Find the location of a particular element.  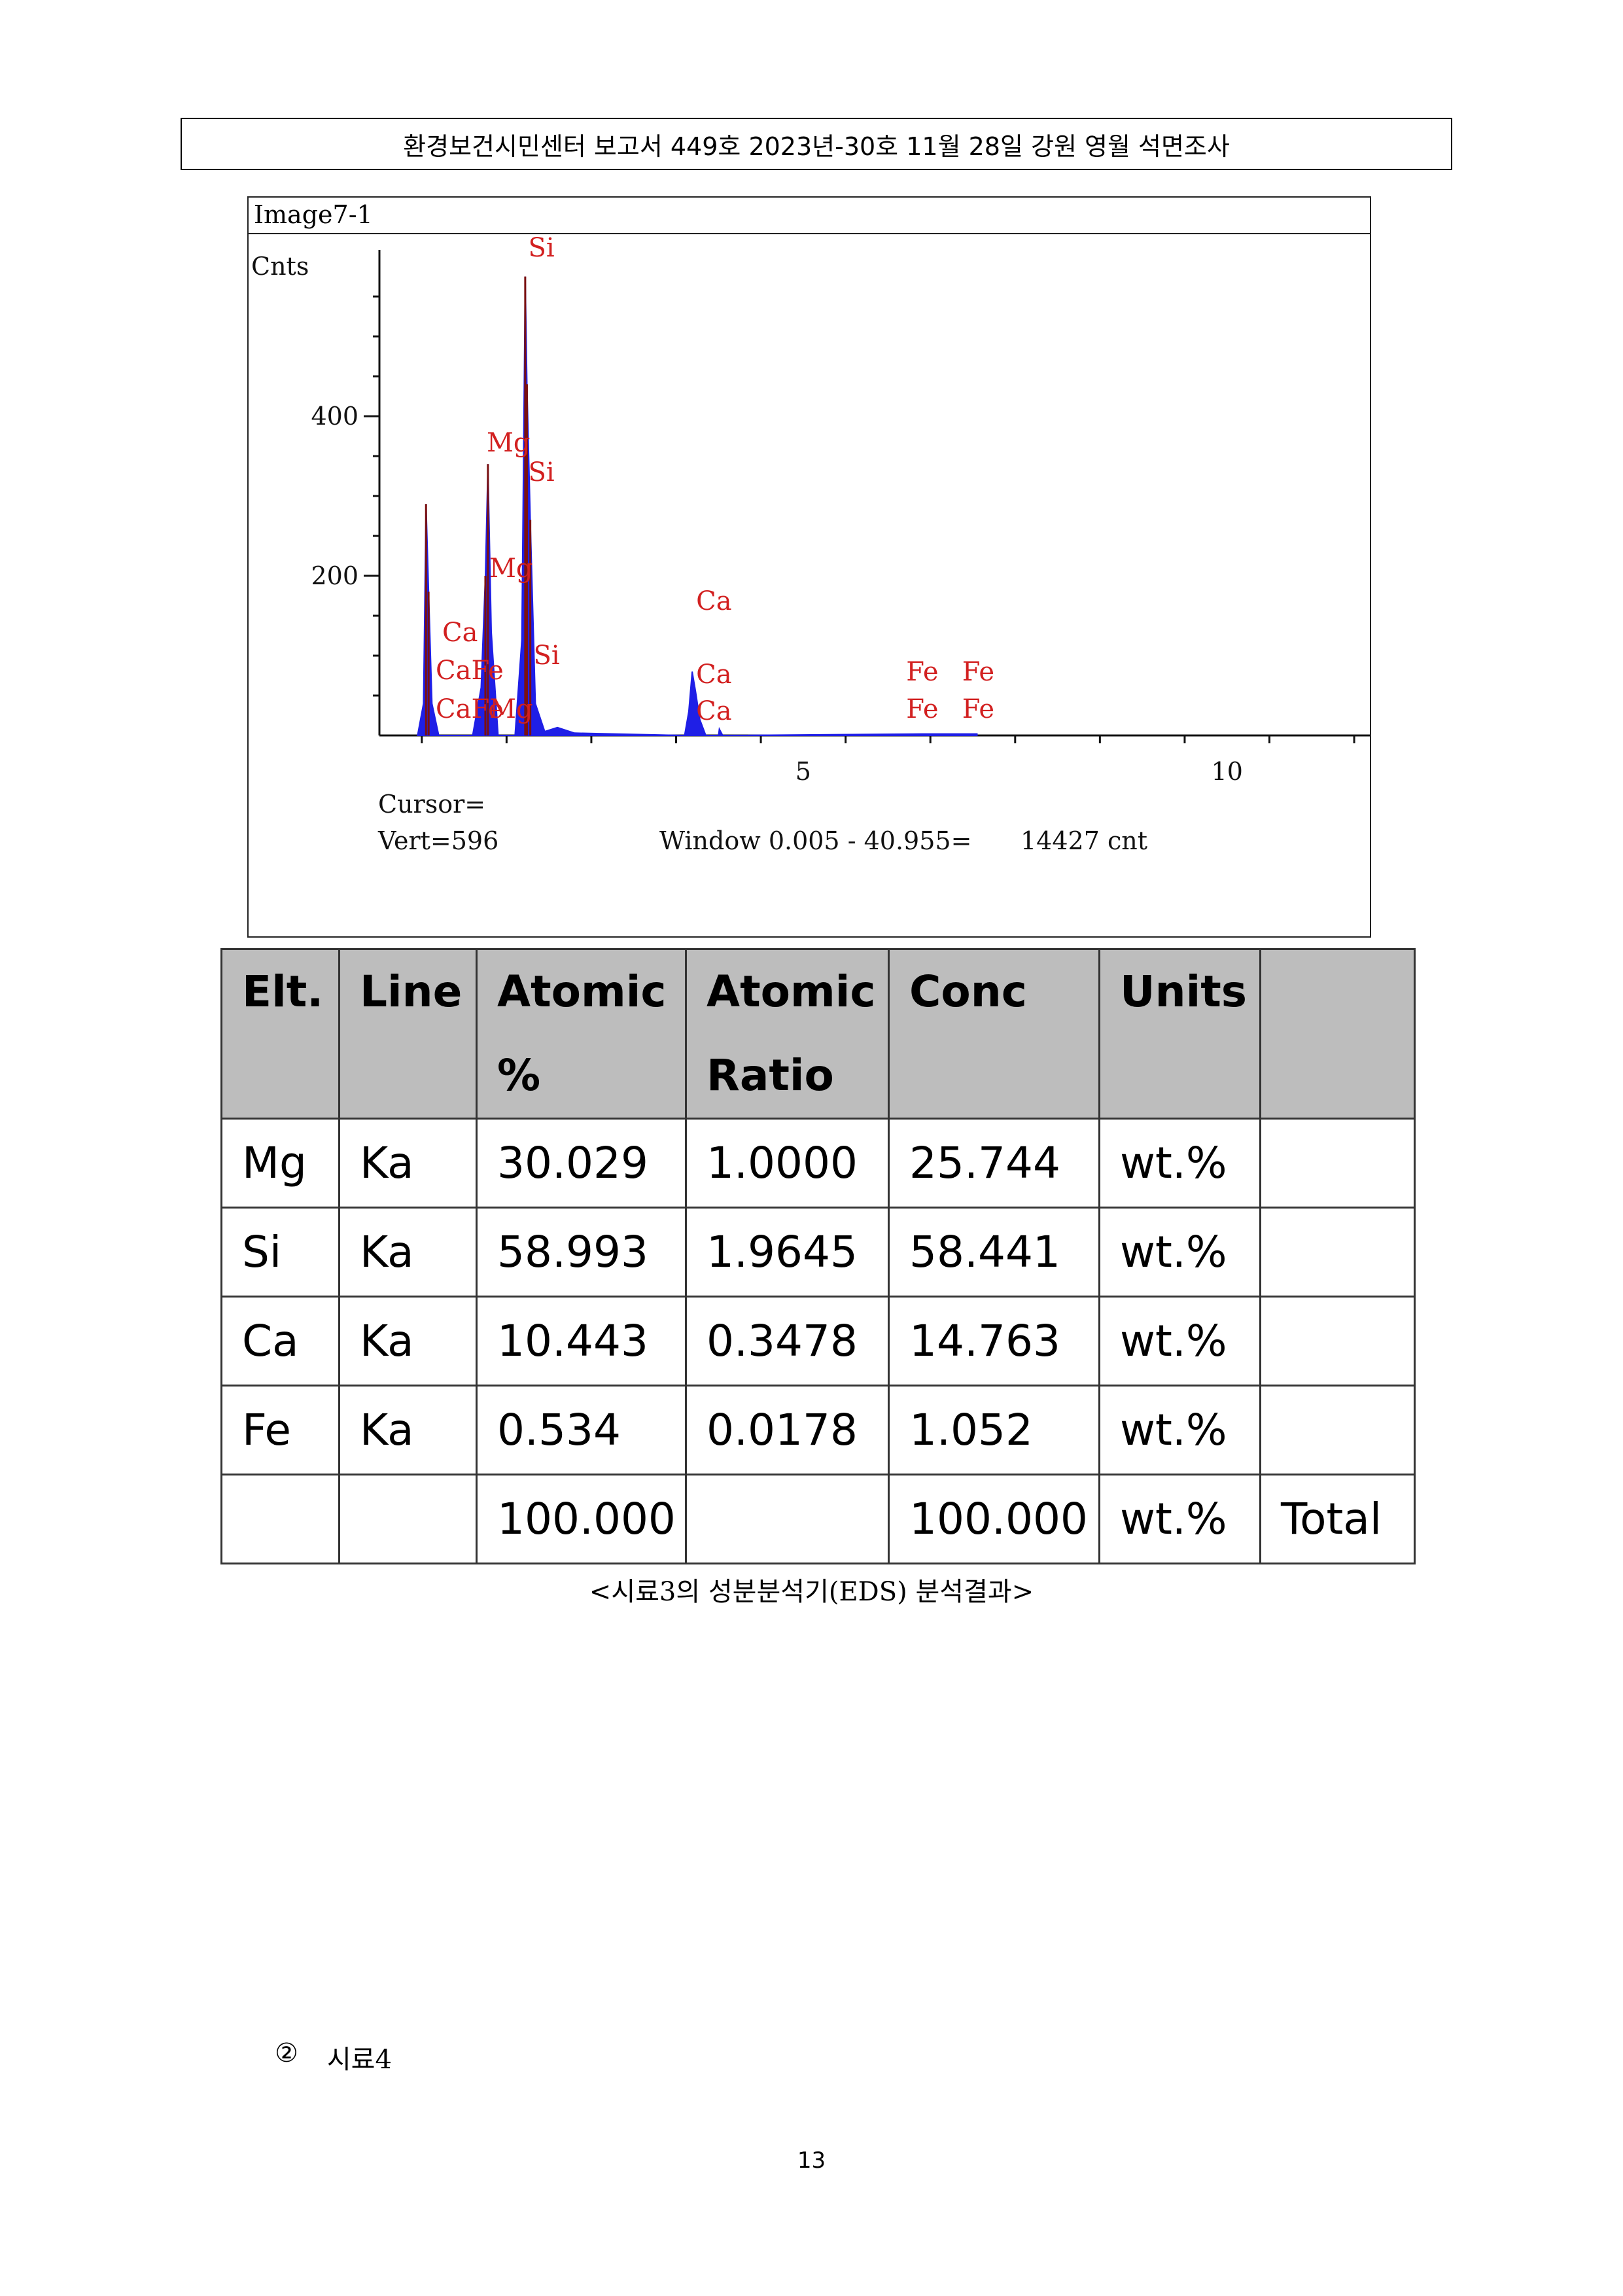

cursor-label: Cursor= is located at coordinates (432, 804).